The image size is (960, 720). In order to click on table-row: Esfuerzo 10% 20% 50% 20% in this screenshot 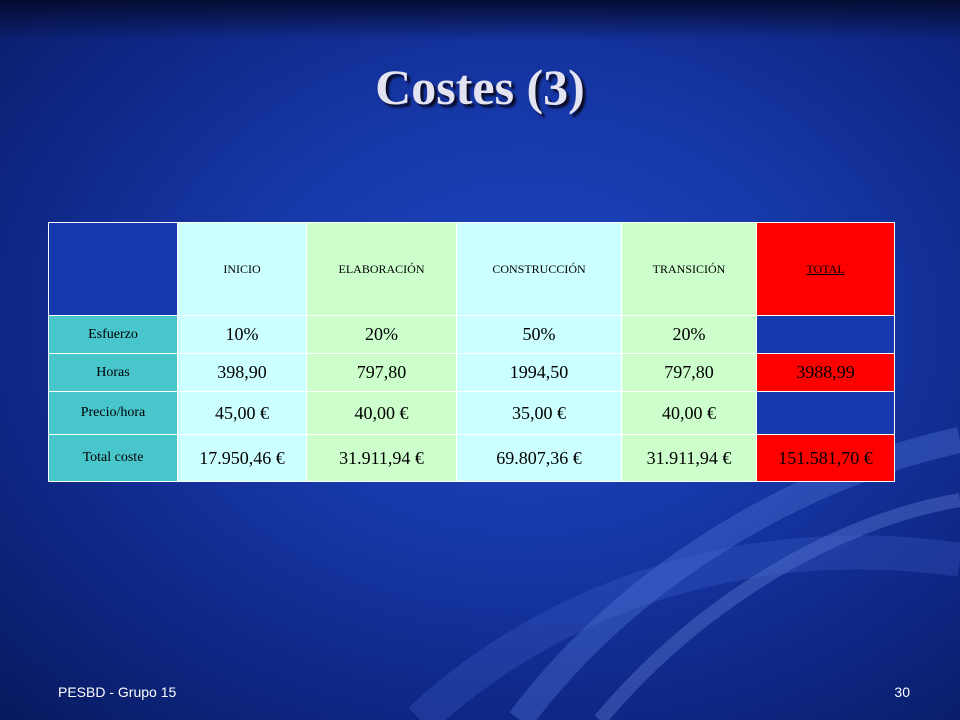, I will do `click(471, 334)`.